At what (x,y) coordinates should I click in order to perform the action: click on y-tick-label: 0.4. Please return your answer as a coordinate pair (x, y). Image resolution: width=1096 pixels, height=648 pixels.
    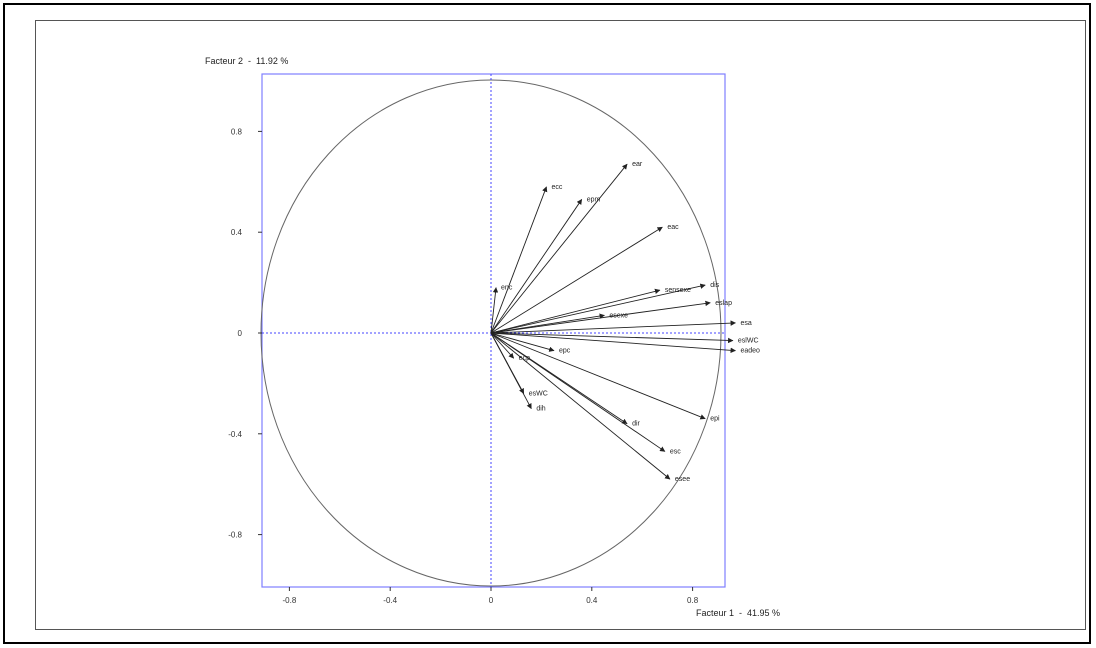
    Looking at the image, I should click on (237, 232).